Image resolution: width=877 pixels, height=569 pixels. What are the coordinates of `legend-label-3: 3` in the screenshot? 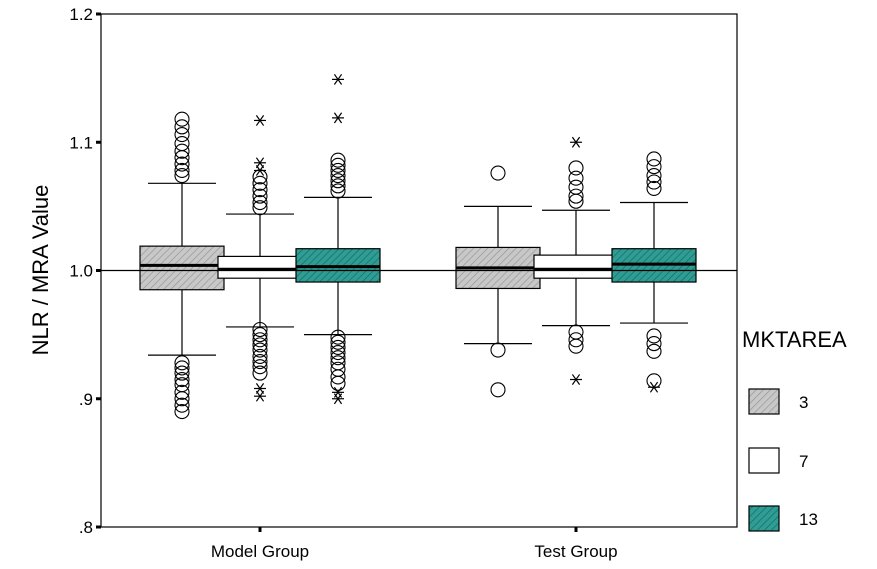 It's located at (803, 402).